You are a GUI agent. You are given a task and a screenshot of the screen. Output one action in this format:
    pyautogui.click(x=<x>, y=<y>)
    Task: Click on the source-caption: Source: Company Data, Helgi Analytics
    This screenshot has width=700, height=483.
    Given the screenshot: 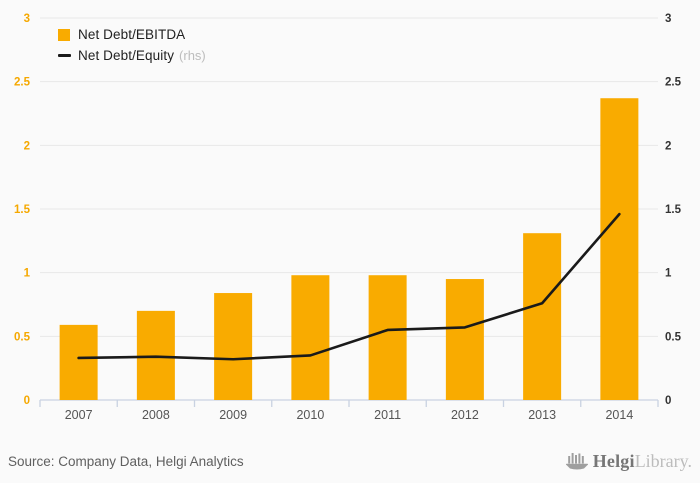 What is the action you would take?
    pyautogui.click(x=126, y=461)
    